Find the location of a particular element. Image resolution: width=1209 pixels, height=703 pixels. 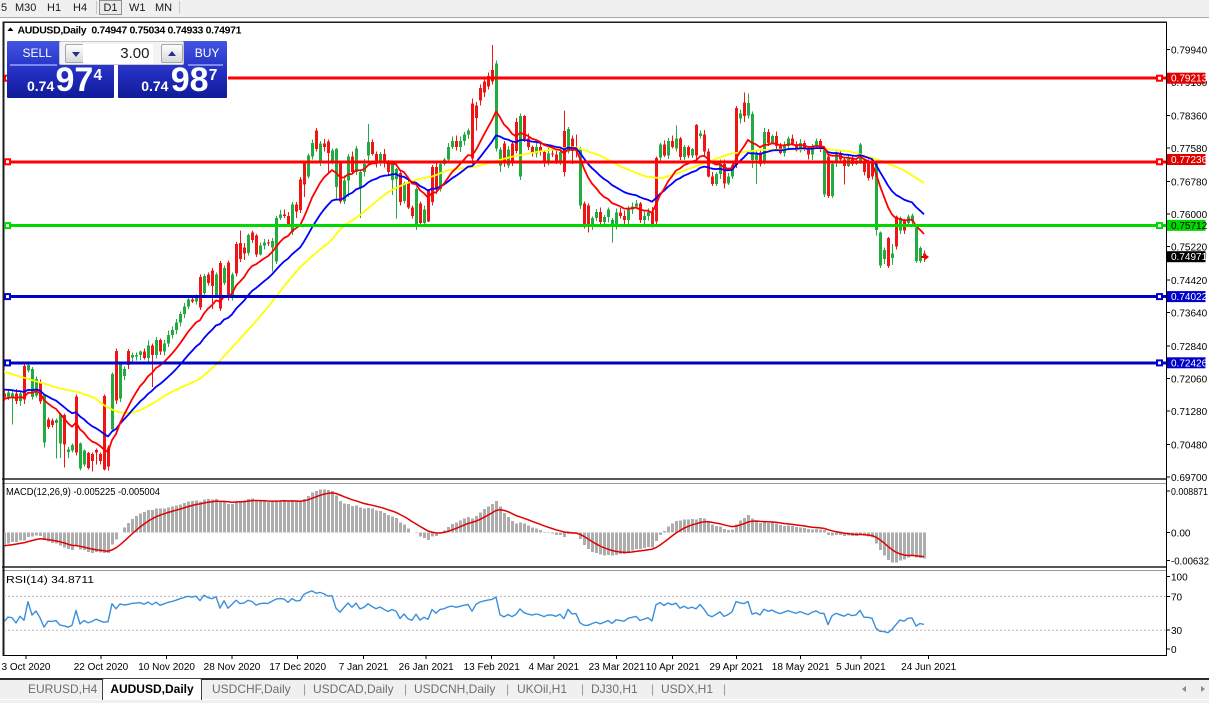

svg-text: RSI(14) 34.8711 is located at coordinates (50, 580).